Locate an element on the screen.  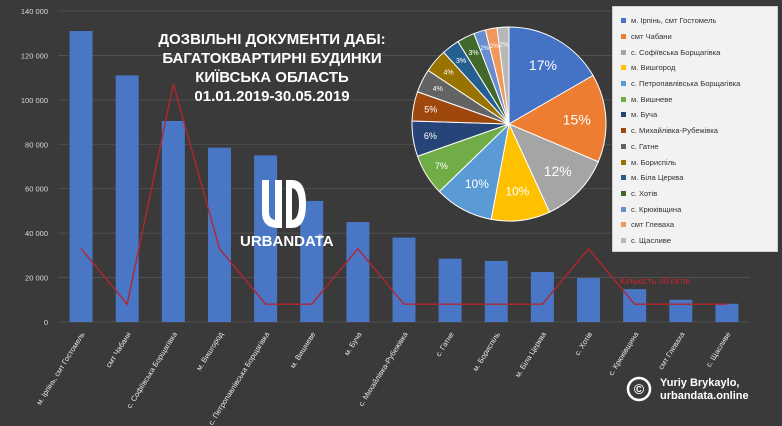
legend-item: м. Біла Церква is located at coordinates (697, 178).